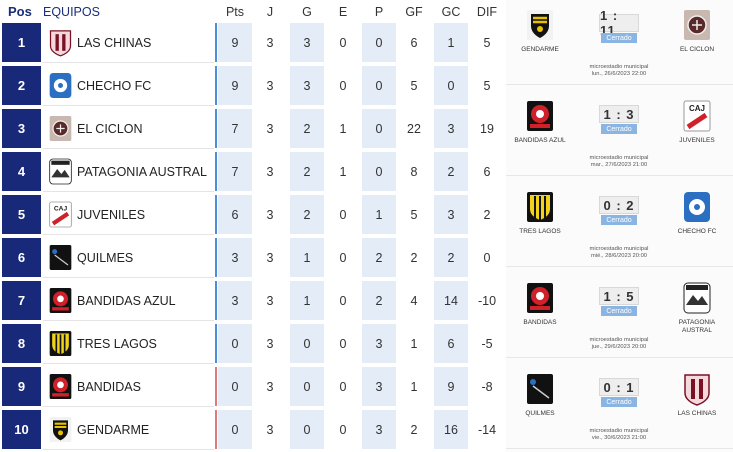 This screenshot has height=452, width=733. I want to click on table-row: 10 GENDARME 0 3 0 0 3 2 16 -14, so click(252, 429).